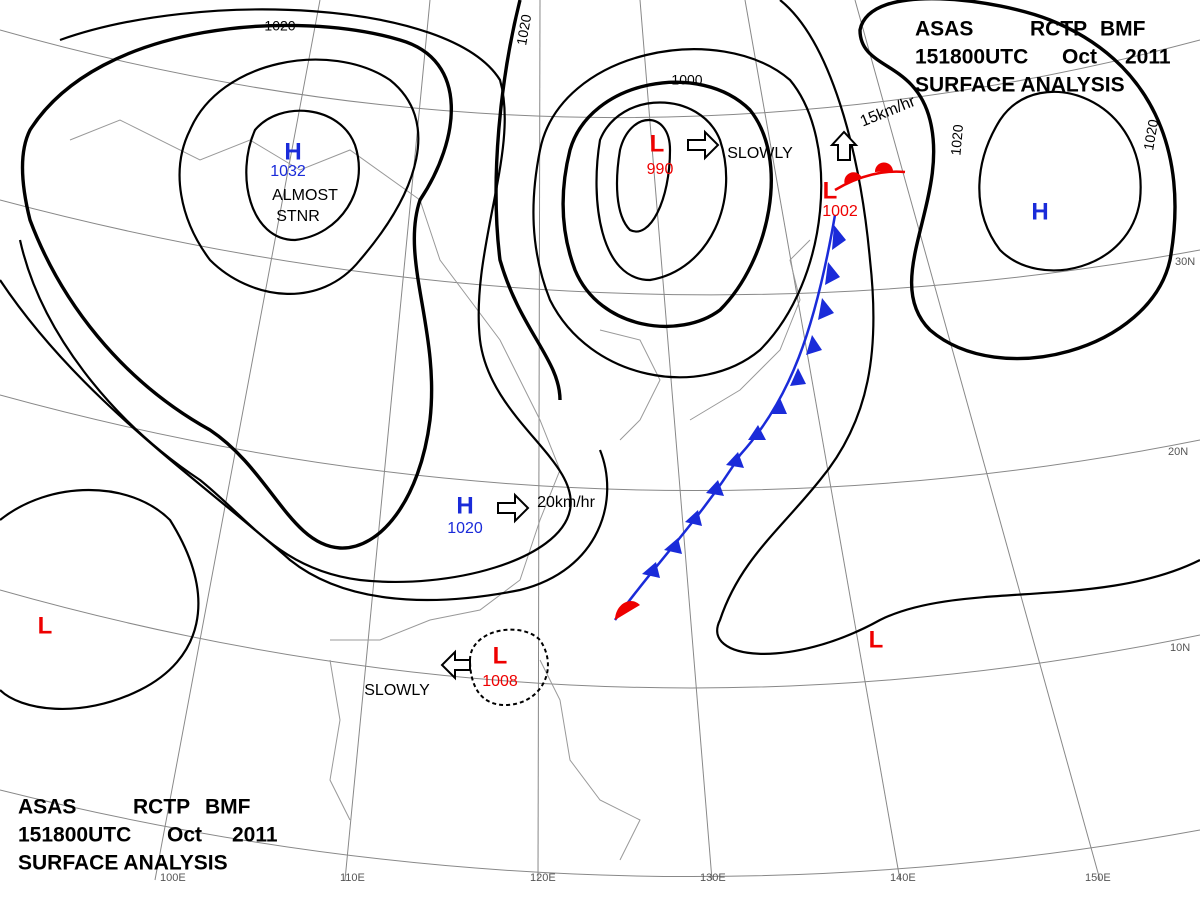 The image size is (1200, 897). Describe the element at coordinates (903, 878) in the screenshot. I see `lon-label: 140E` at that location.